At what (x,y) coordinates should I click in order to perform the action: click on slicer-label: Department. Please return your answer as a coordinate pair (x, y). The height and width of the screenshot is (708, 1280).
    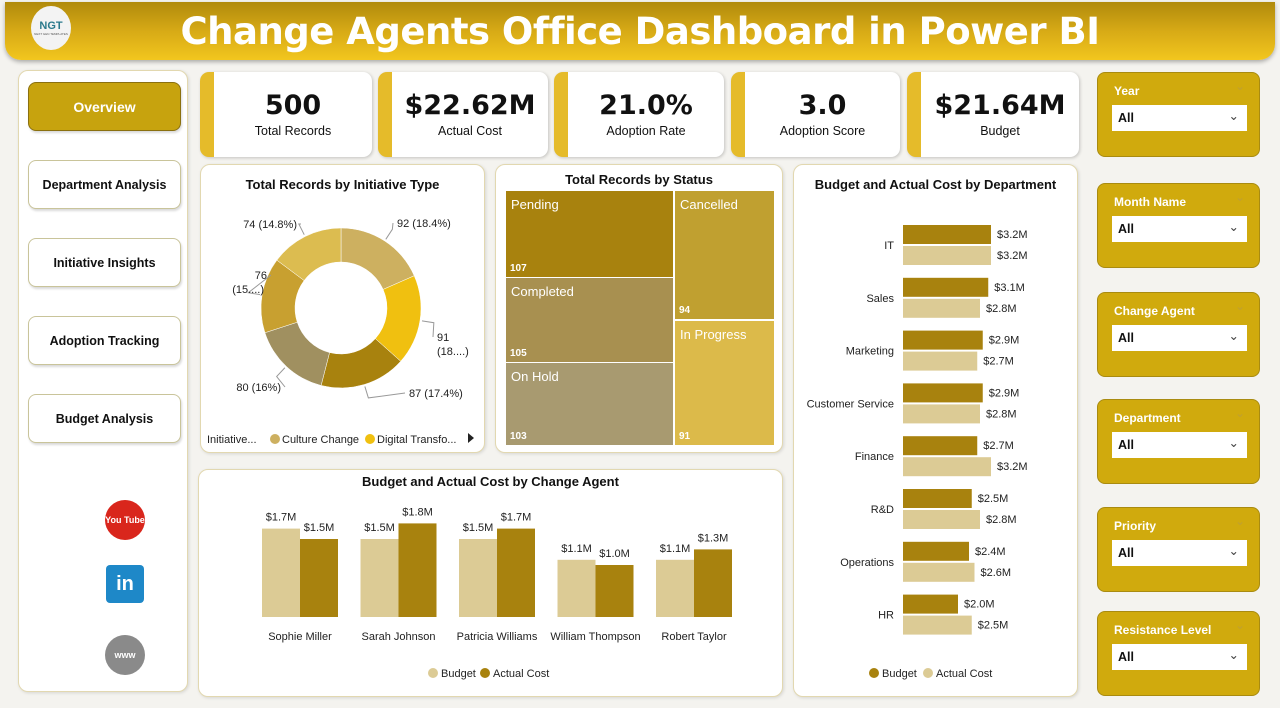
    Looking at the image, I should click on (1147, 418).